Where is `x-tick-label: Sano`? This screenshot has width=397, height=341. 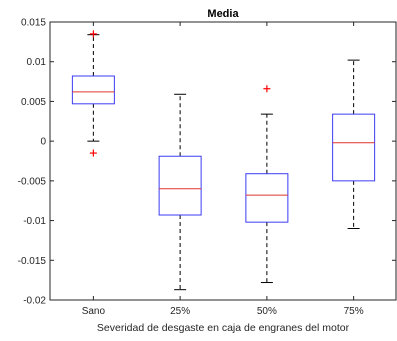
x-tick-label: Sano is located at coordinates (94, 311).